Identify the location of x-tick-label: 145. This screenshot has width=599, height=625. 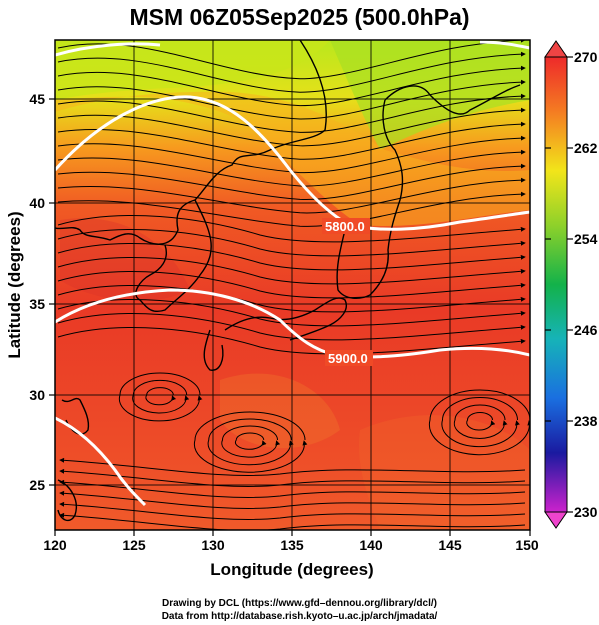
(450, 545).